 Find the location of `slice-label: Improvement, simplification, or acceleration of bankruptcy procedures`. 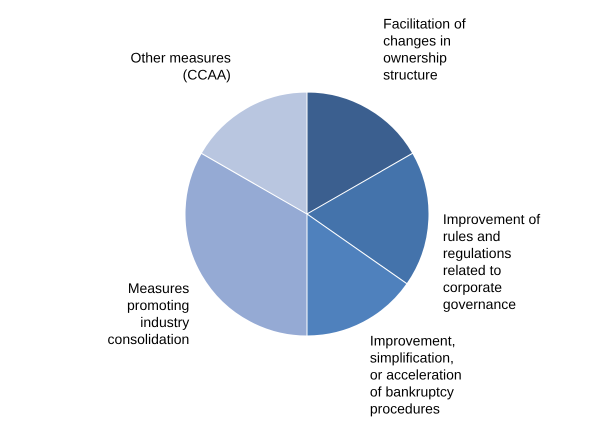

slice-label: Improvement, simplification, or acceleration of bankruptcy procedures is located at coordinates (416, 374).